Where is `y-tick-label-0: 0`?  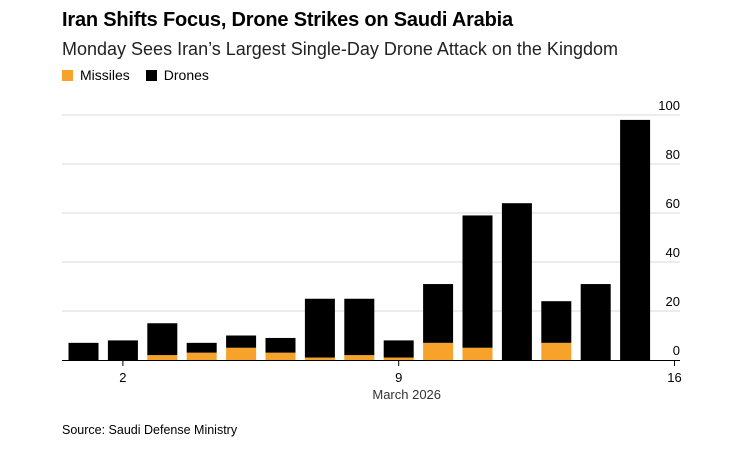
y-tick-label-0: 0 is located at coordinates (676, 350).